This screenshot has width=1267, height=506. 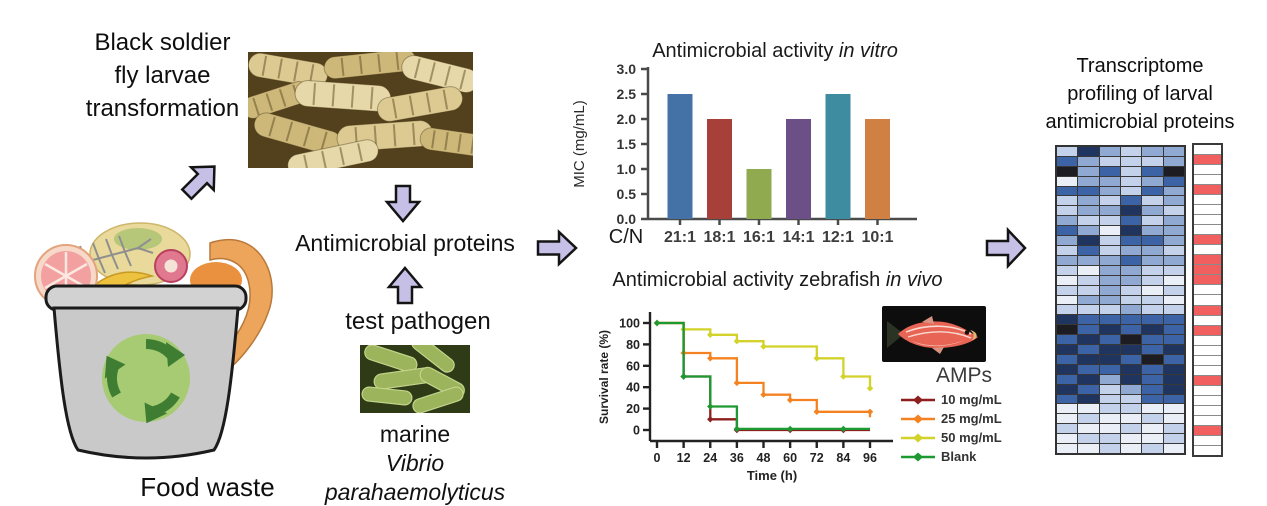 What do you see at coordinates (633, 345) in the screenshot?
I see `survival-ytick-label: 80` at bounding box center [633, 345].